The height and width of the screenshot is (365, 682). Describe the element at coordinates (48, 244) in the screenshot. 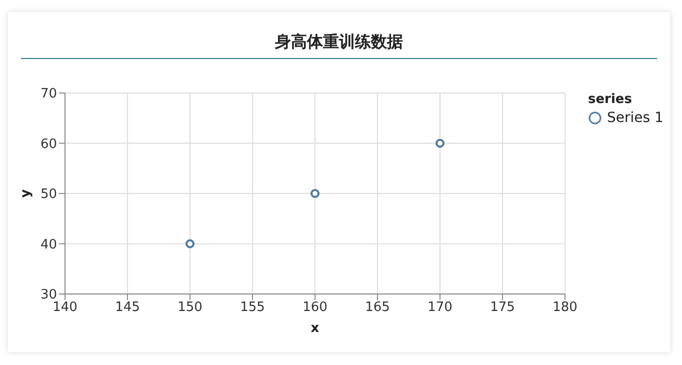

I see `y-tick-label: 40` at that location.